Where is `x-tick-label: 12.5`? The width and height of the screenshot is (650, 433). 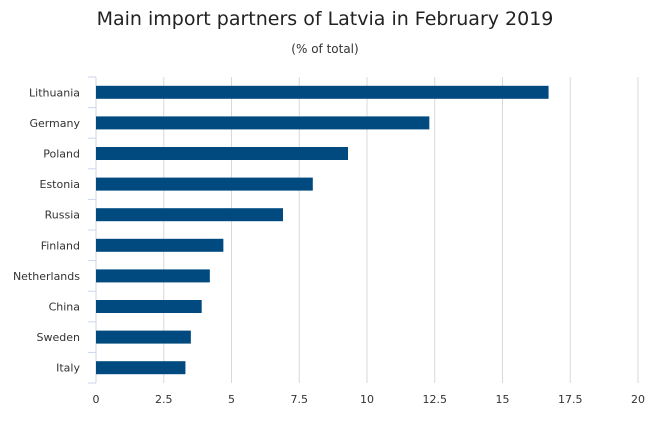 x-tick-label: 12.5 is located at coordinates (435, 399).